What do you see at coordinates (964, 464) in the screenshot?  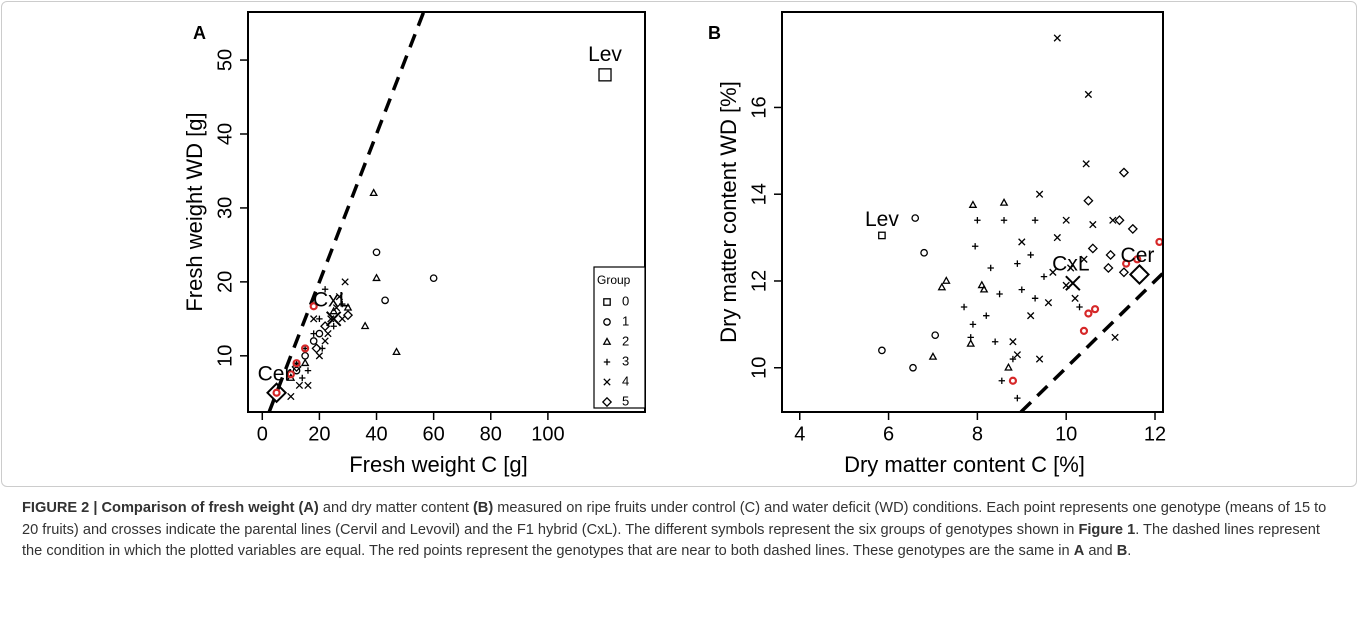 I see `x-axis-label: Dry matter content C [%]` at bounding box center [964, 464].